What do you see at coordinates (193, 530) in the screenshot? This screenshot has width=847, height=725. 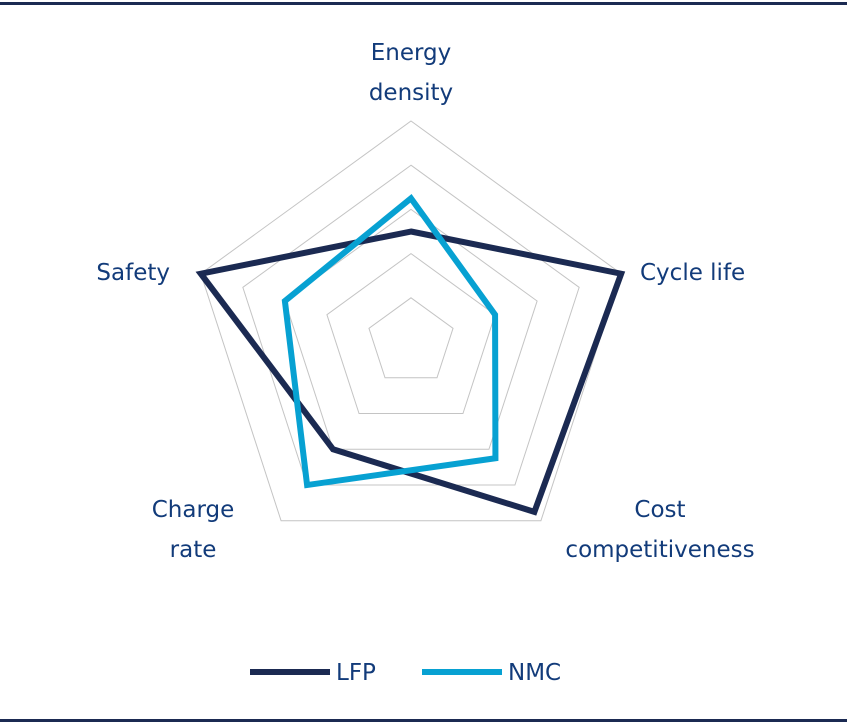 I see `axis-label: Charge rate` at bounding box center [193, 530].